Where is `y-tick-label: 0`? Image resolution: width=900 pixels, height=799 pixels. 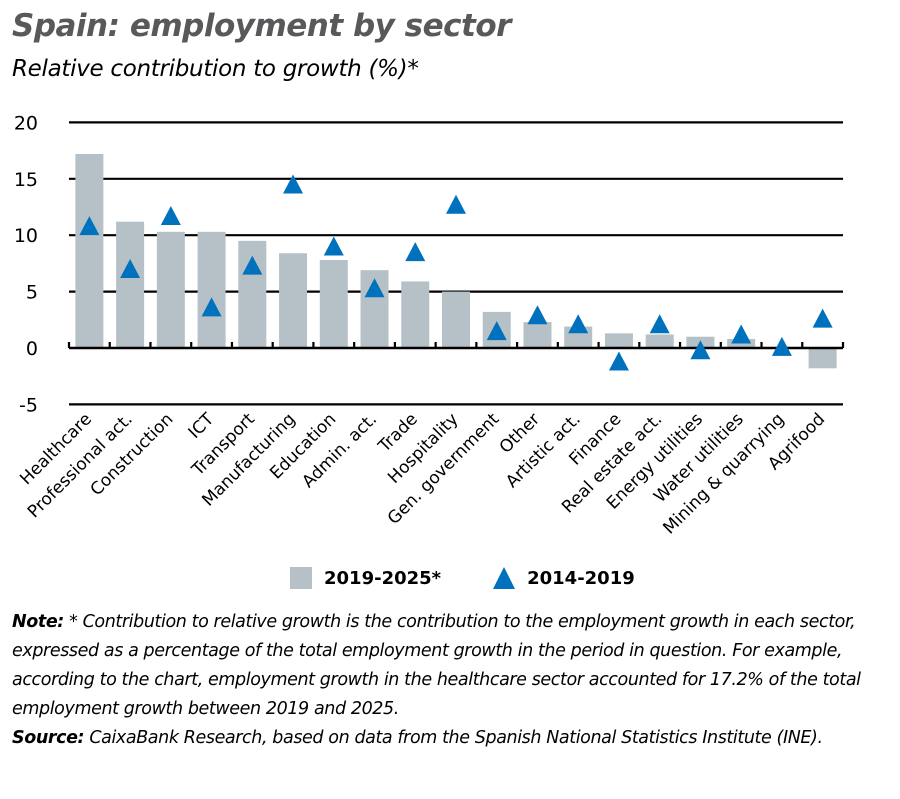
y-tick-label: 0 is located at coordinates (32, 349).